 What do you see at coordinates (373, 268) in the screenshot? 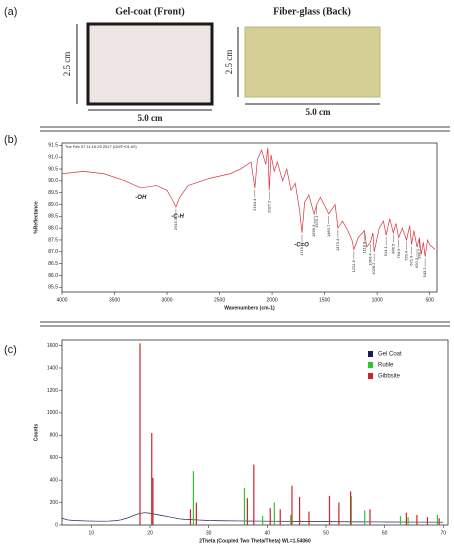
I see `peak-label: 1028.2` at bounding box center [373, 268].